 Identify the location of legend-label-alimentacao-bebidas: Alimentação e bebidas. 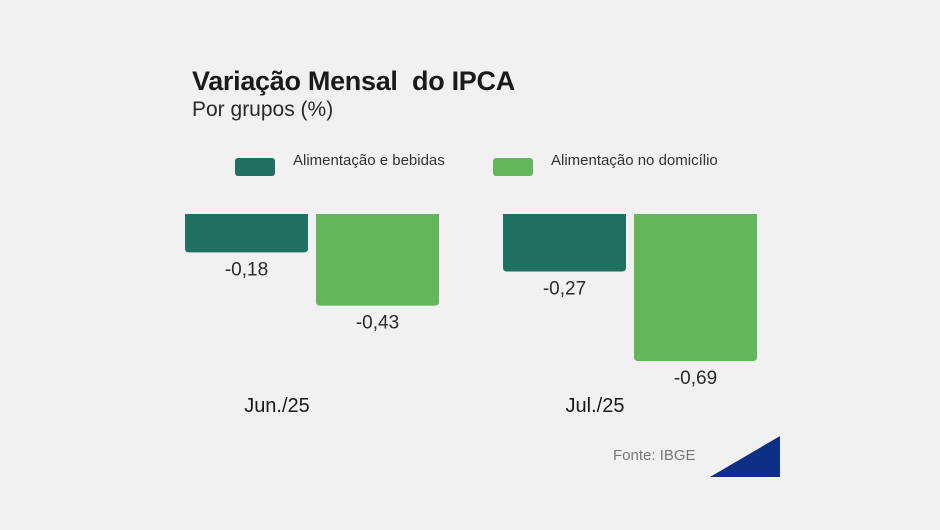
(369, 160).